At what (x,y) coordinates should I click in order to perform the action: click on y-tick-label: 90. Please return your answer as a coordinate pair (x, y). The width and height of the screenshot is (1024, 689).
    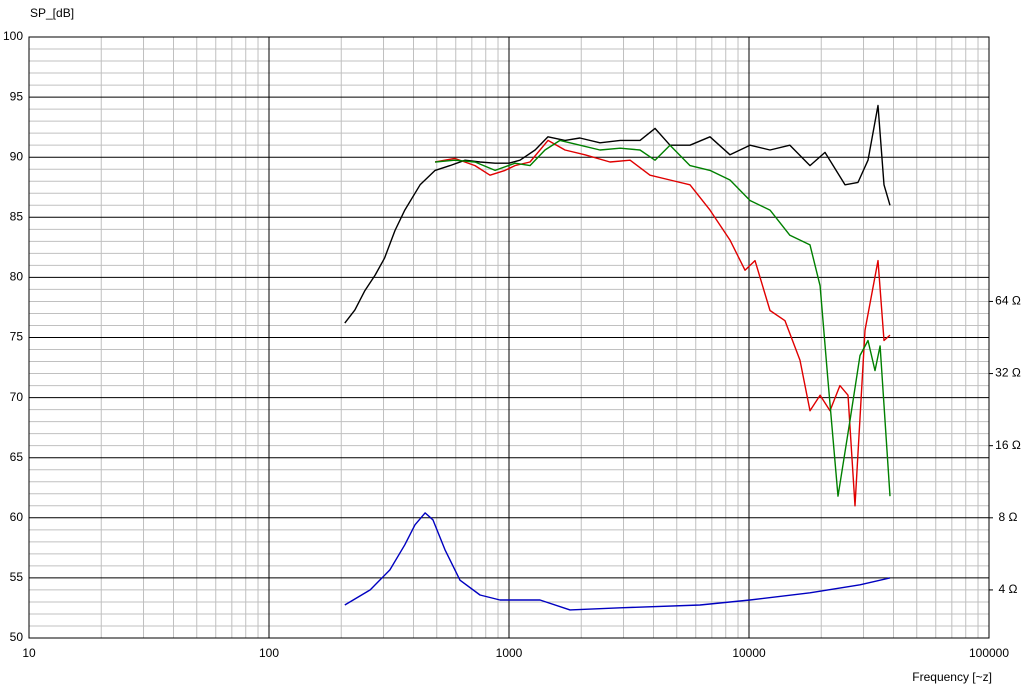
    Looking at the image, I should click on (17, 156).